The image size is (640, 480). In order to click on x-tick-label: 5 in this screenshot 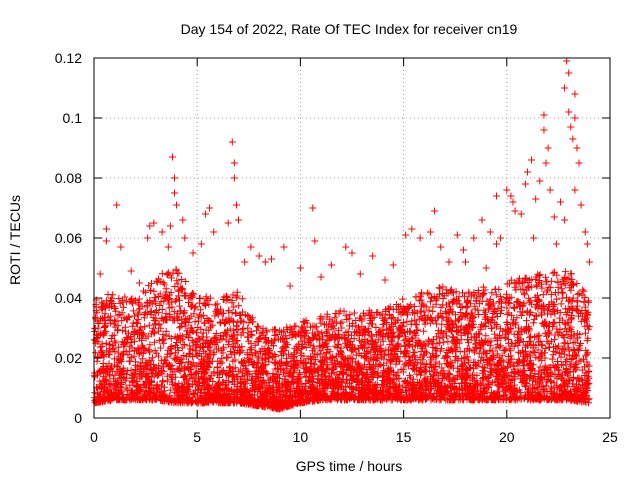, I will do `click(197, 437)`.